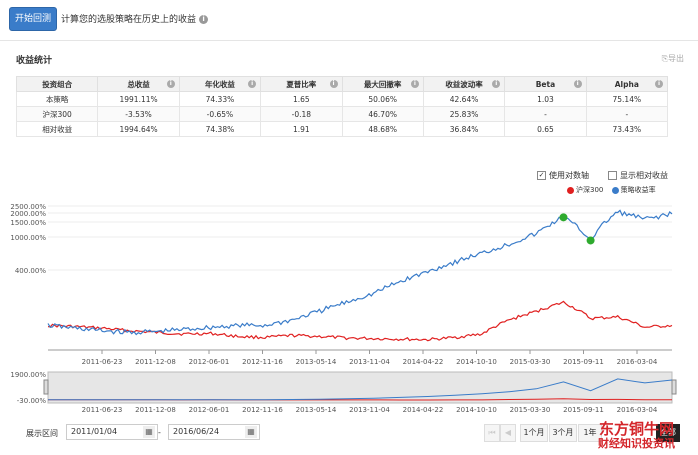  What do you see at coordinates (637, 362) in the screenshot?
I see `x-tick-label: 2016-03-04` at bounding box center [637, 362].